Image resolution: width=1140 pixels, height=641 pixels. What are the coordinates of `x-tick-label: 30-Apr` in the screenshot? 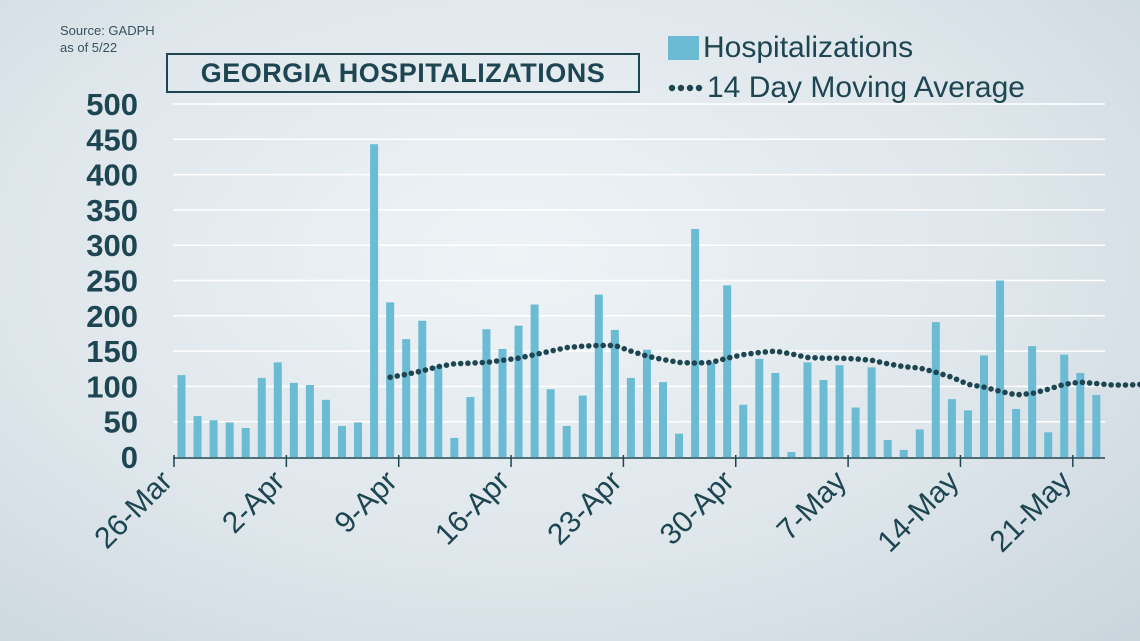 It's located at (697, 508).